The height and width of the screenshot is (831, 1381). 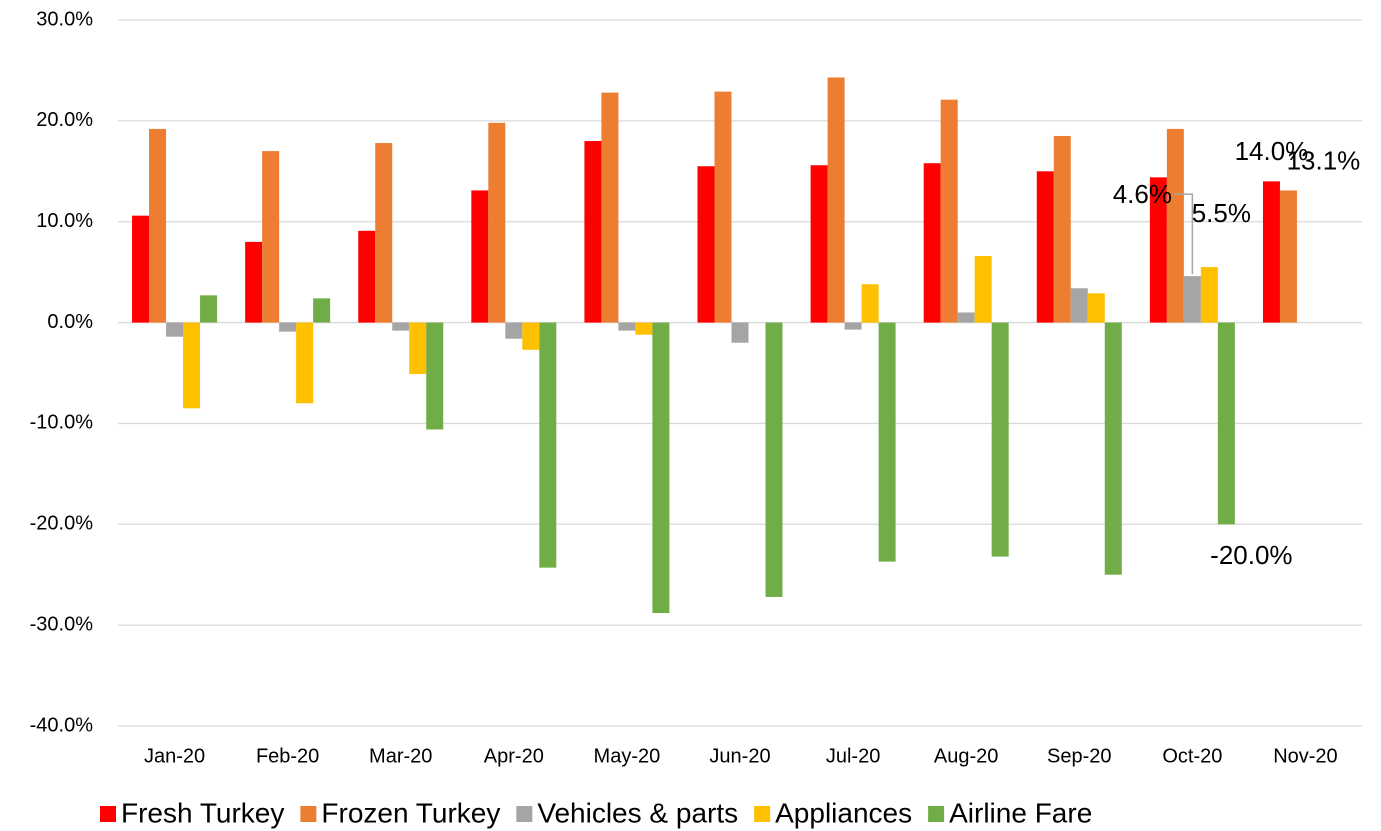 What do you see at coordinates (62, 524) in the screenshot?
I see `y-tick-label: -20.0%` at bounding box center [62, 524].